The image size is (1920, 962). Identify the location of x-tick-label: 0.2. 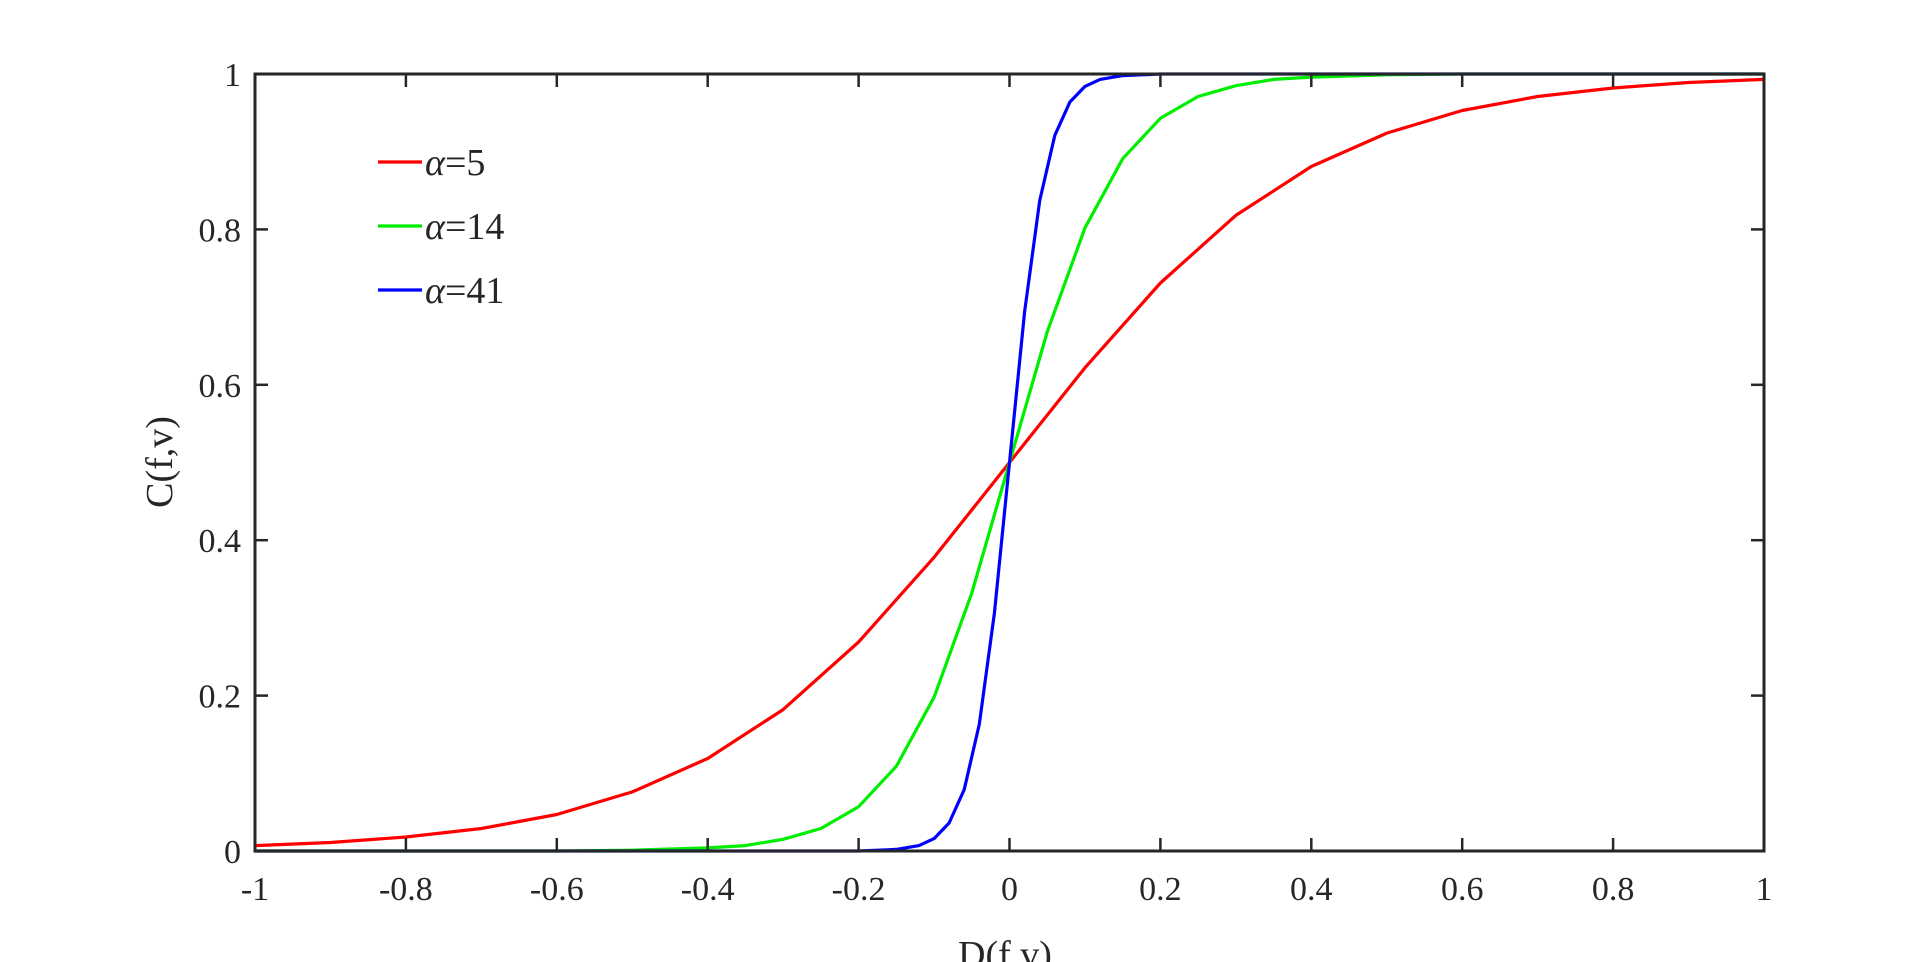
(1160, 889).